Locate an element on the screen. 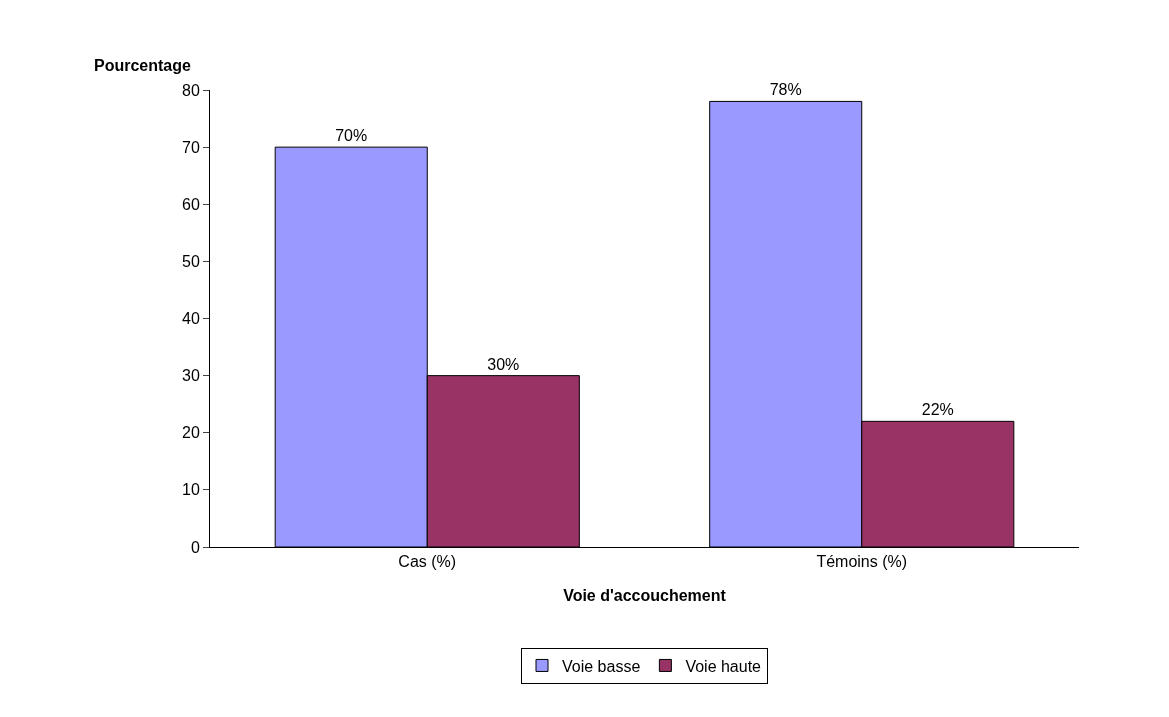  x-axis-title: Voie d'accouchement is located at coordinates (645, 595).